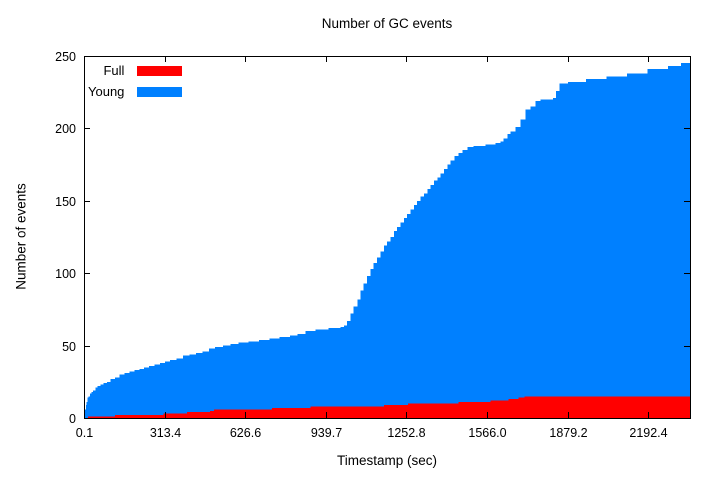  What do you see at coordinates (326, 433) in the screenshot?
I see `x-tick-label-3: 939.7` at bounding box center [326, 433].